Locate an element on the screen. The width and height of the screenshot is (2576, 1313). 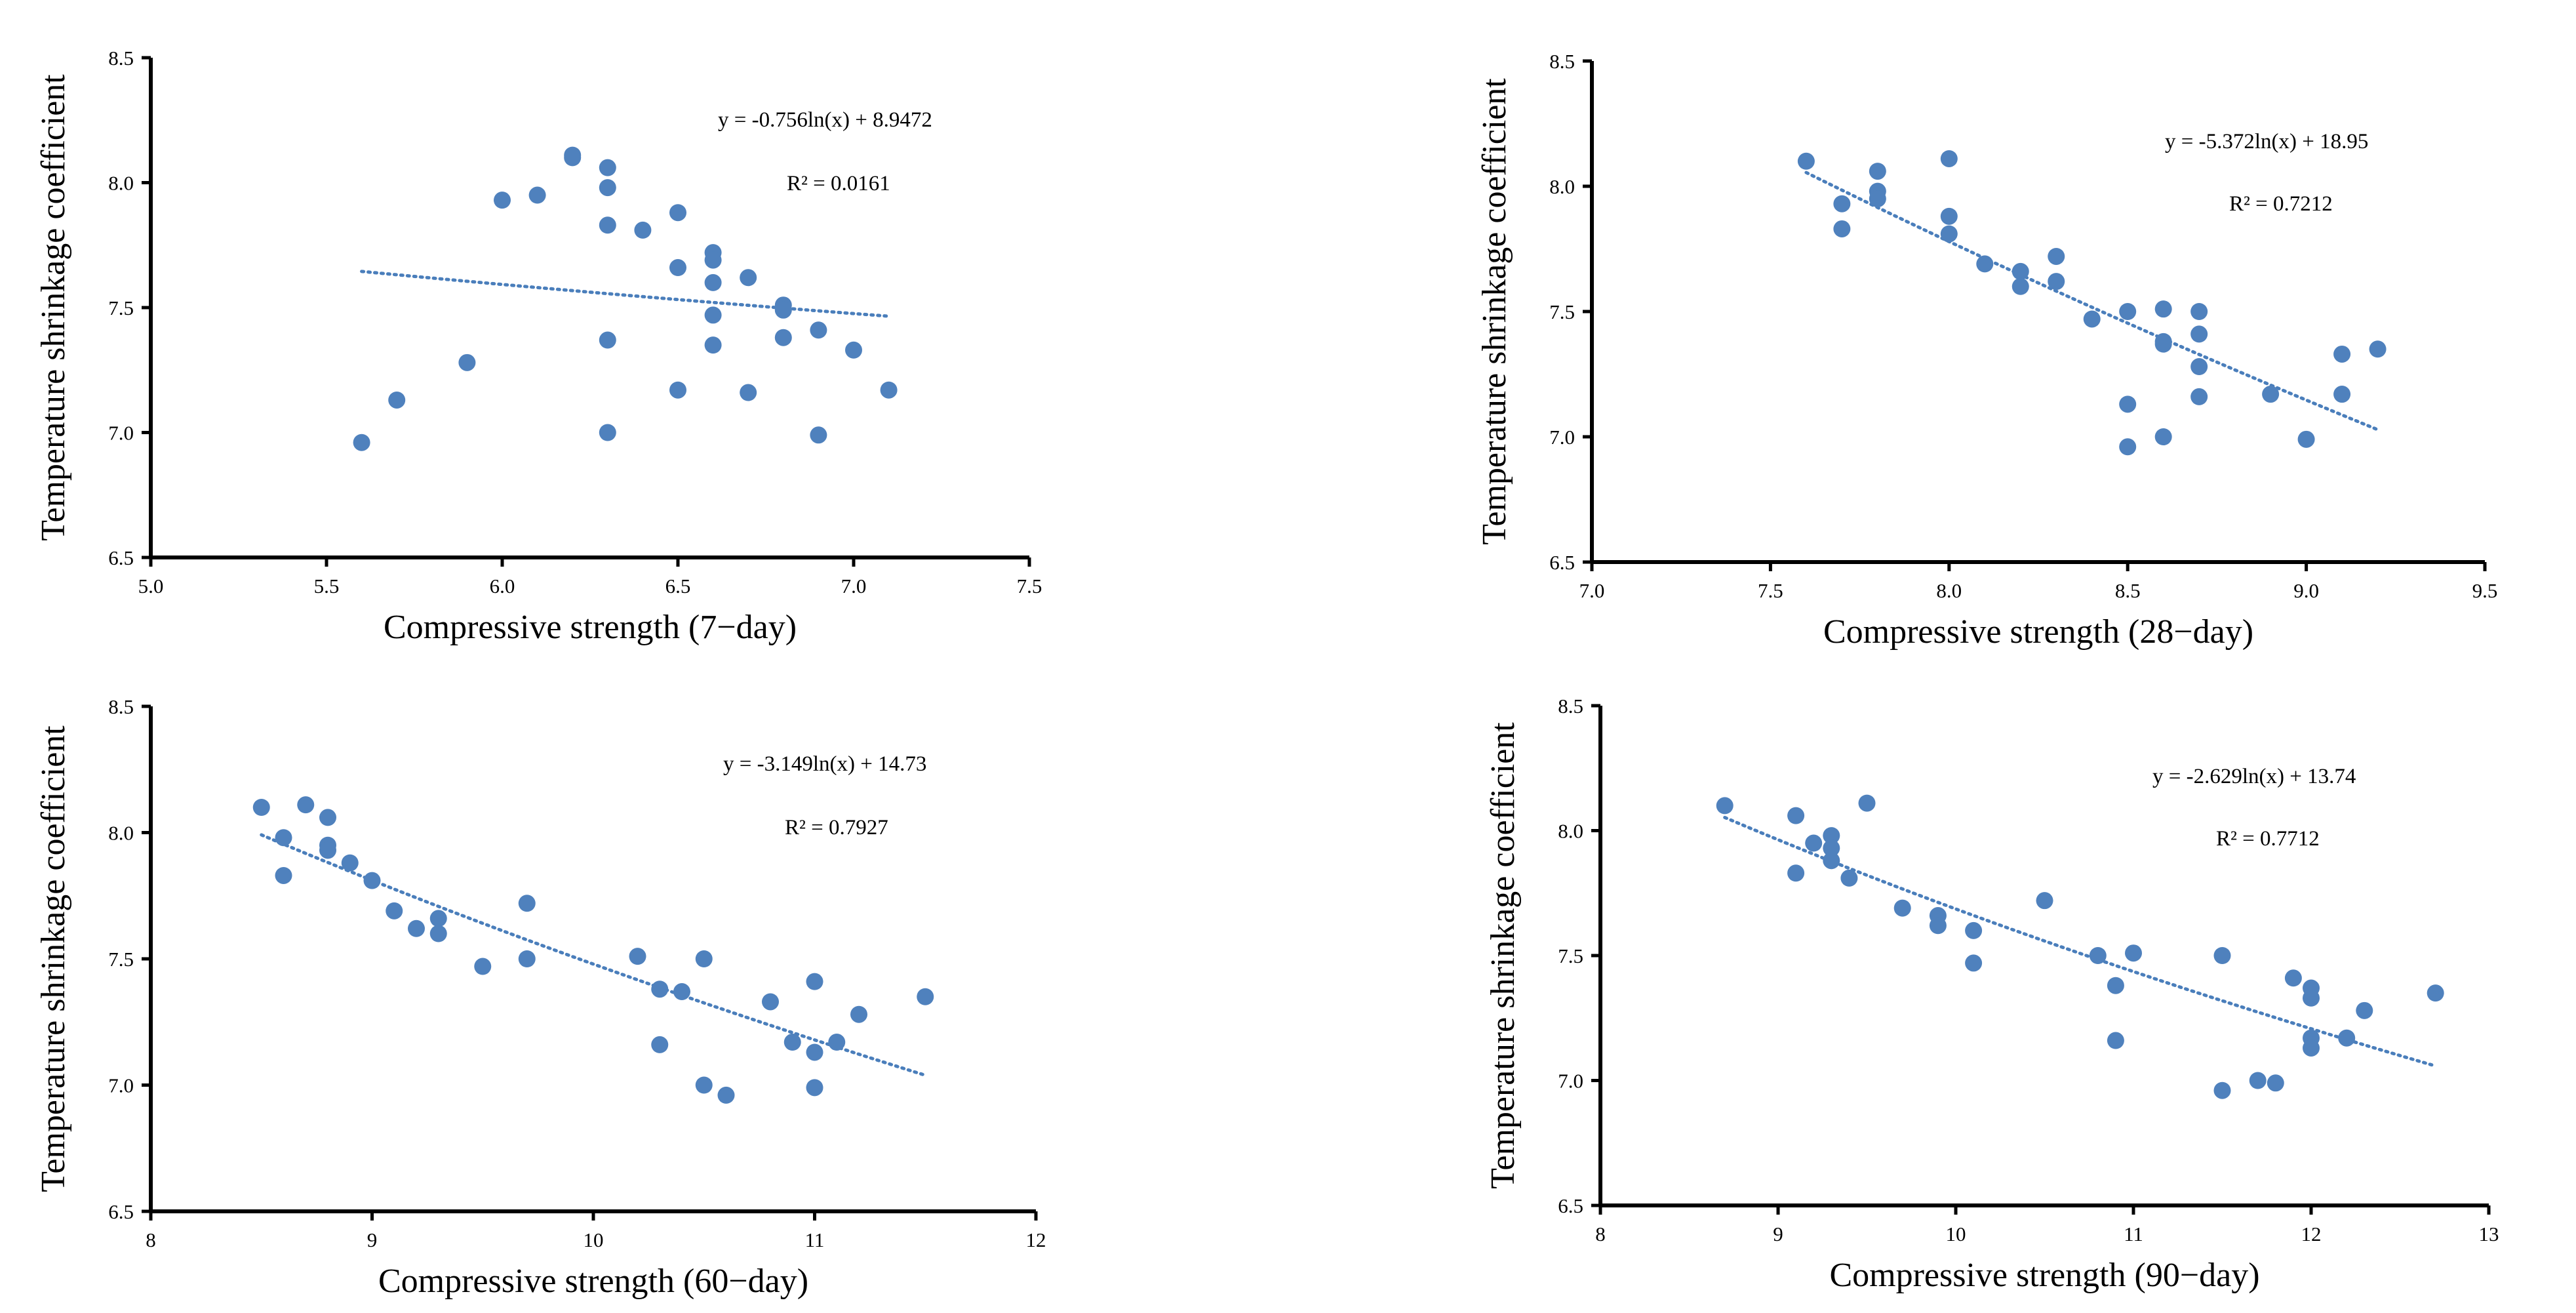
x-tick-label: 7.5 is located at coordinates (1770, 591).